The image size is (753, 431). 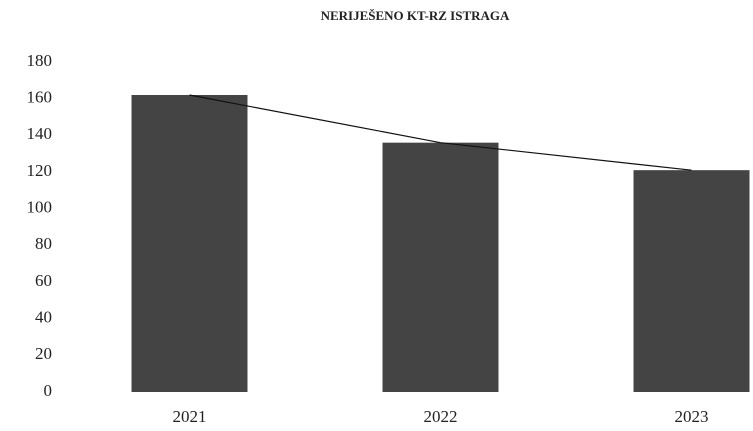 I want to click on y-tick-label: 160, so click(x=40, y=97).